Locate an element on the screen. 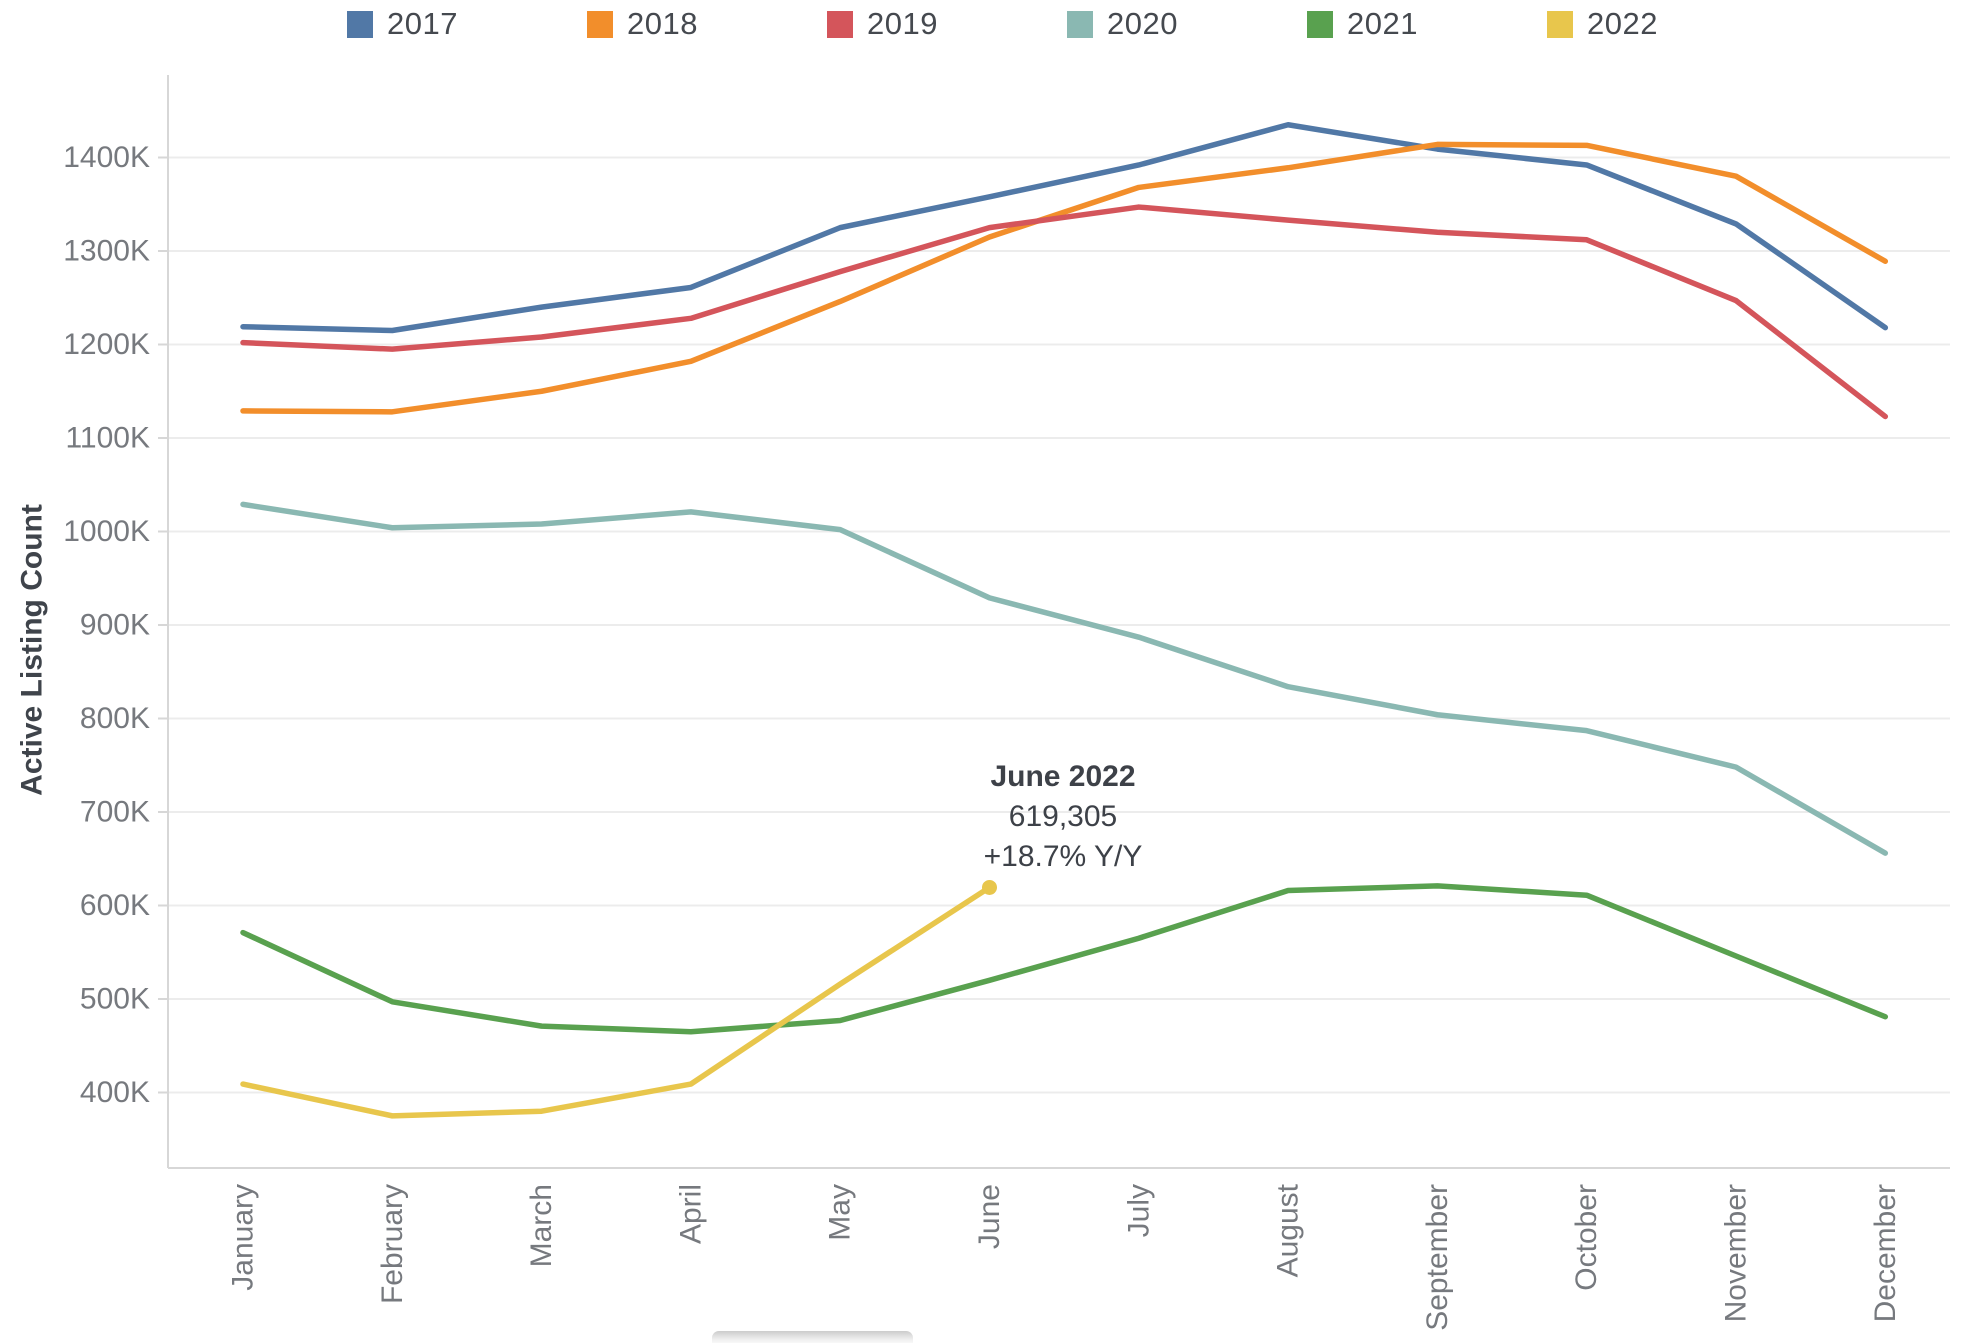 The width and height of the screenshot is (1966, 1343). legend-item-2019: 2019 is located at coordinates (882, 24).